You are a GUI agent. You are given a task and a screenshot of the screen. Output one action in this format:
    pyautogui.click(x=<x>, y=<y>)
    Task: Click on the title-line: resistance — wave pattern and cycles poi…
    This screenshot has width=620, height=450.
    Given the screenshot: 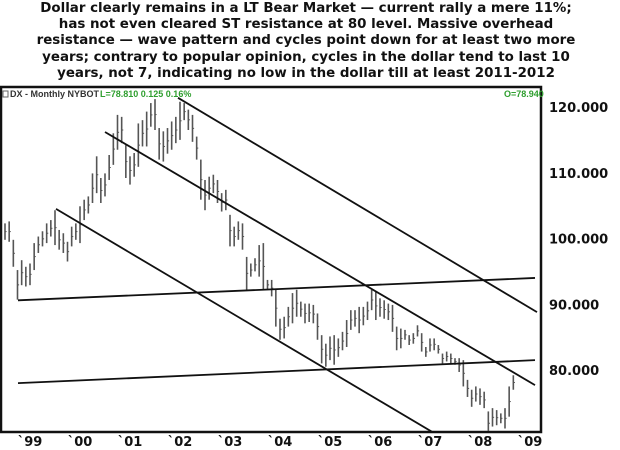 What is the action you would take?
    pyautogui.click(x=306, y=41)
    